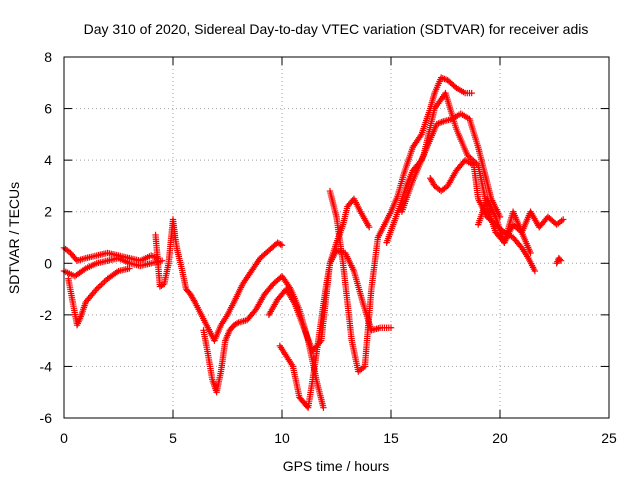 The image size is (640, 480). Describe the element at coordinates (46, 418) in the screenshot. I see `y-tick-label: -6` at that location.